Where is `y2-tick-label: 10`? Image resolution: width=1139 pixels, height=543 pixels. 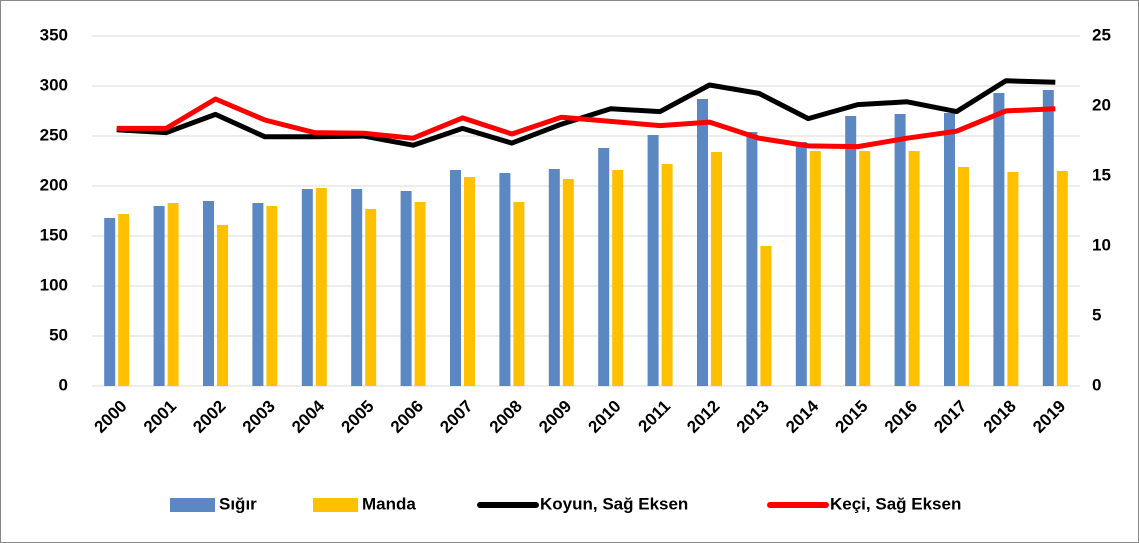 y2-tick-label: 10 is located at coordinates (1101, 244).